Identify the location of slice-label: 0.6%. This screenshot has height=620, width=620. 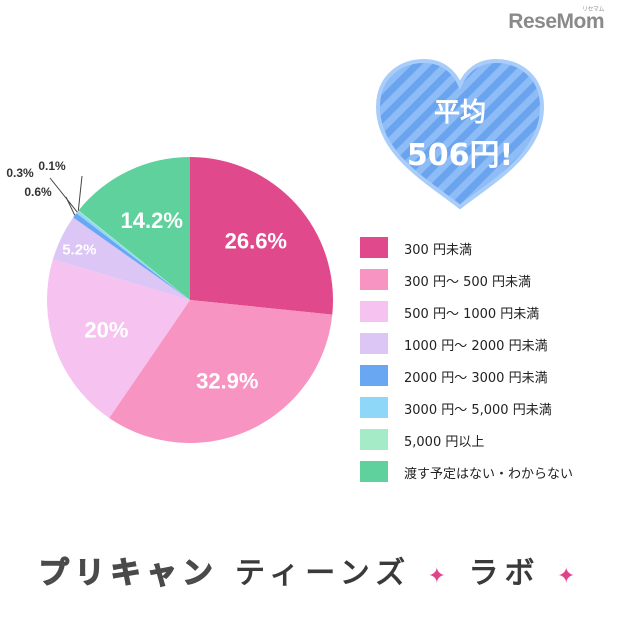
(38, 192).